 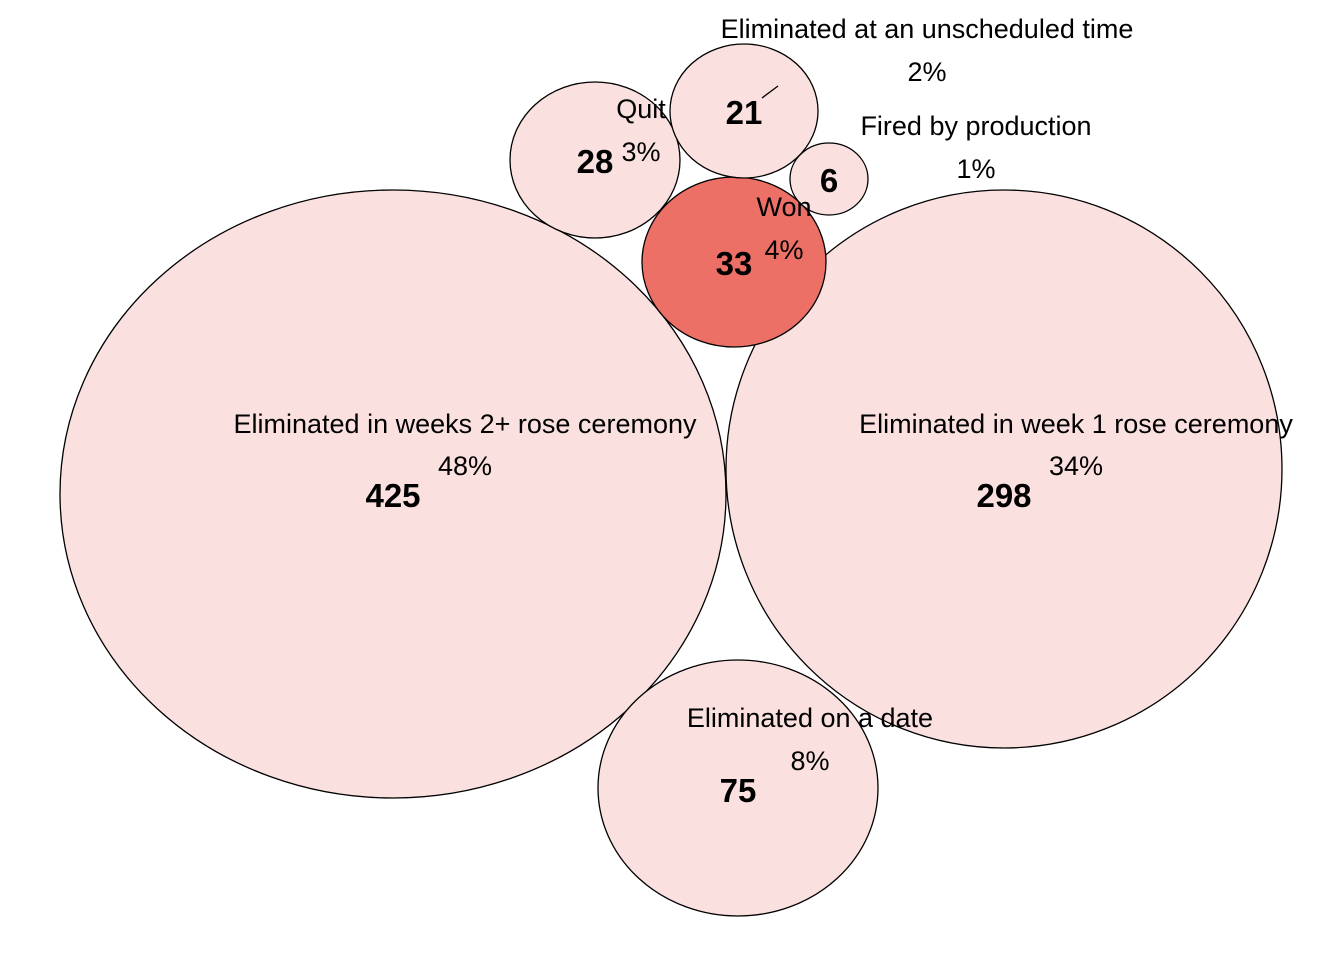 I want to click on category-label-eliminated-in-weeks-2-rose-ceremony: Eliminated in weeks 2+ rose ceremony, so click(x=465, y=424).